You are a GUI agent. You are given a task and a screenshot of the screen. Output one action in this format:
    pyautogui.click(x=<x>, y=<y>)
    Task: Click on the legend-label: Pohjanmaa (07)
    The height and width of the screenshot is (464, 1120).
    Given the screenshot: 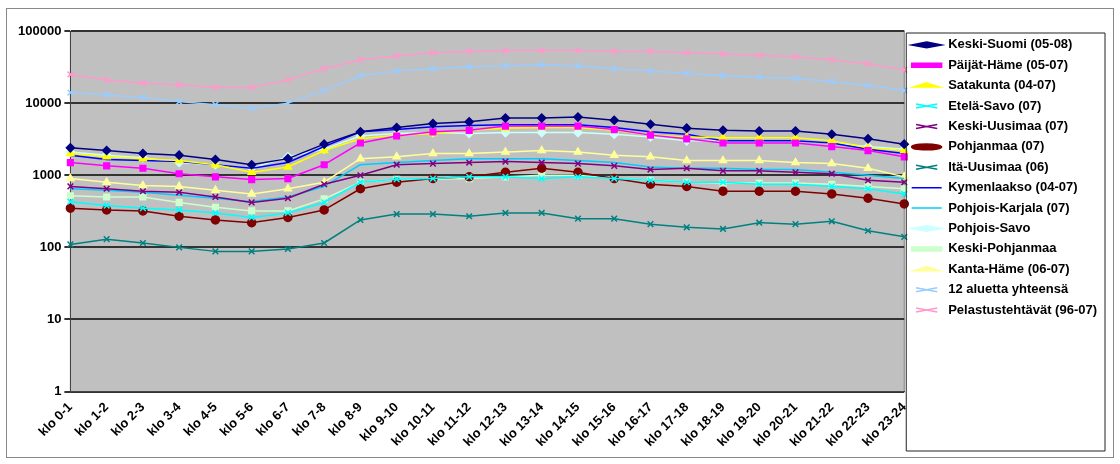 What is the action you would take?
    pyautogui.click(x=996, y=146)
    